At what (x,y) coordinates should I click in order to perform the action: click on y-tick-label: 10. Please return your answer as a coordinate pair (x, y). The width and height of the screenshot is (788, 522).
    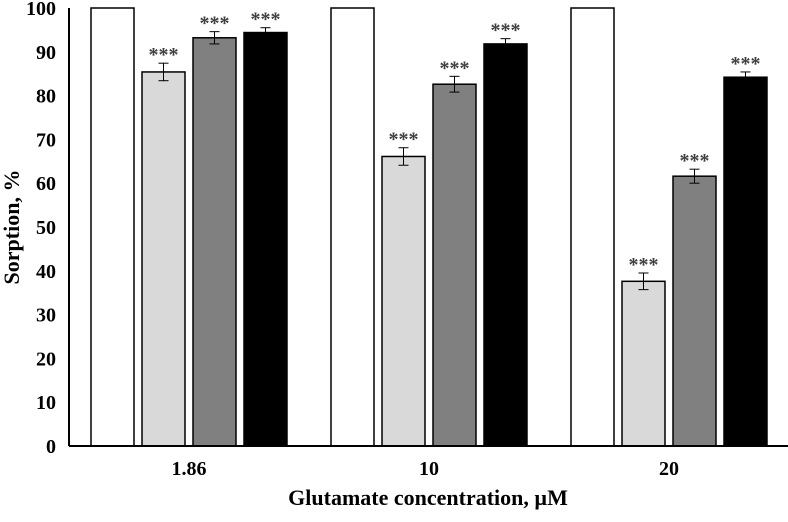
    Looking at the image, I should click on (46, 403).